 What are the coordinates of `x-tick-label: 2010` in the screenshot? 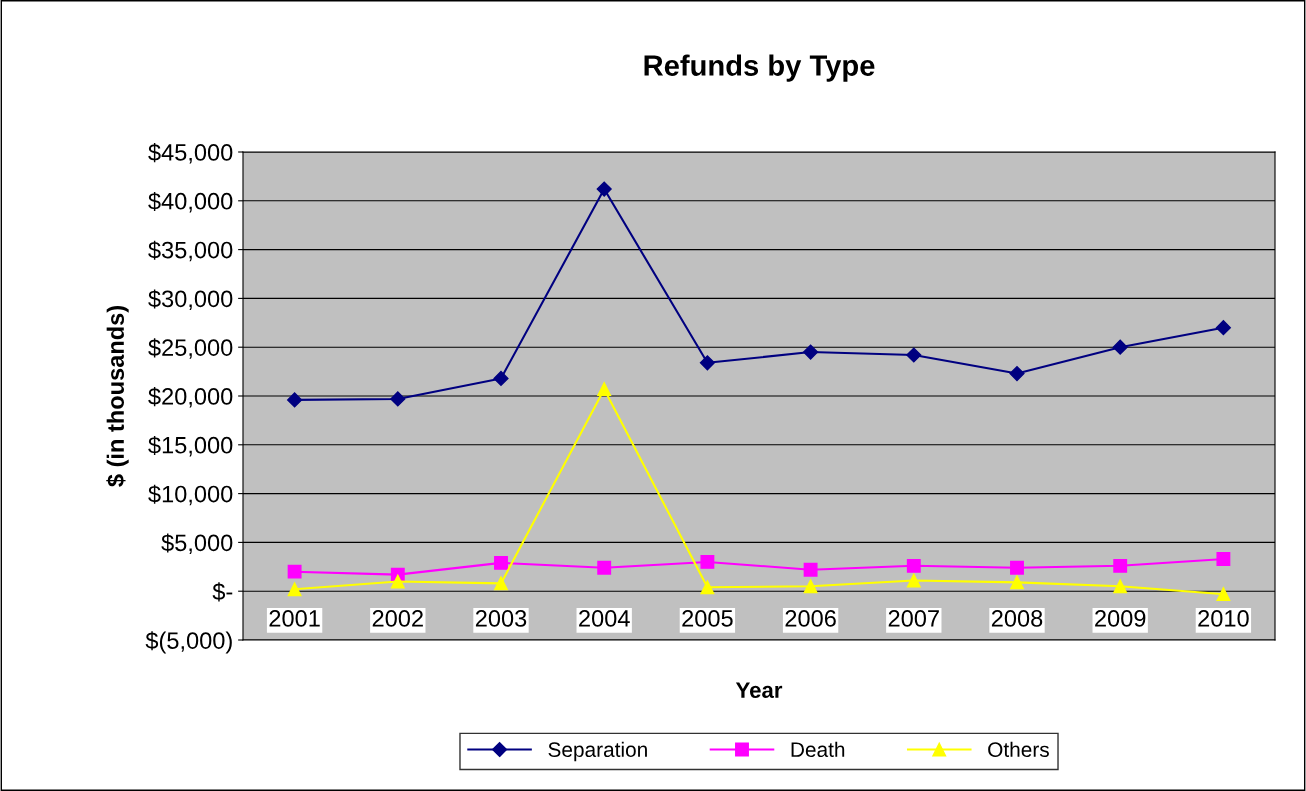 It's located at (1223, 618).